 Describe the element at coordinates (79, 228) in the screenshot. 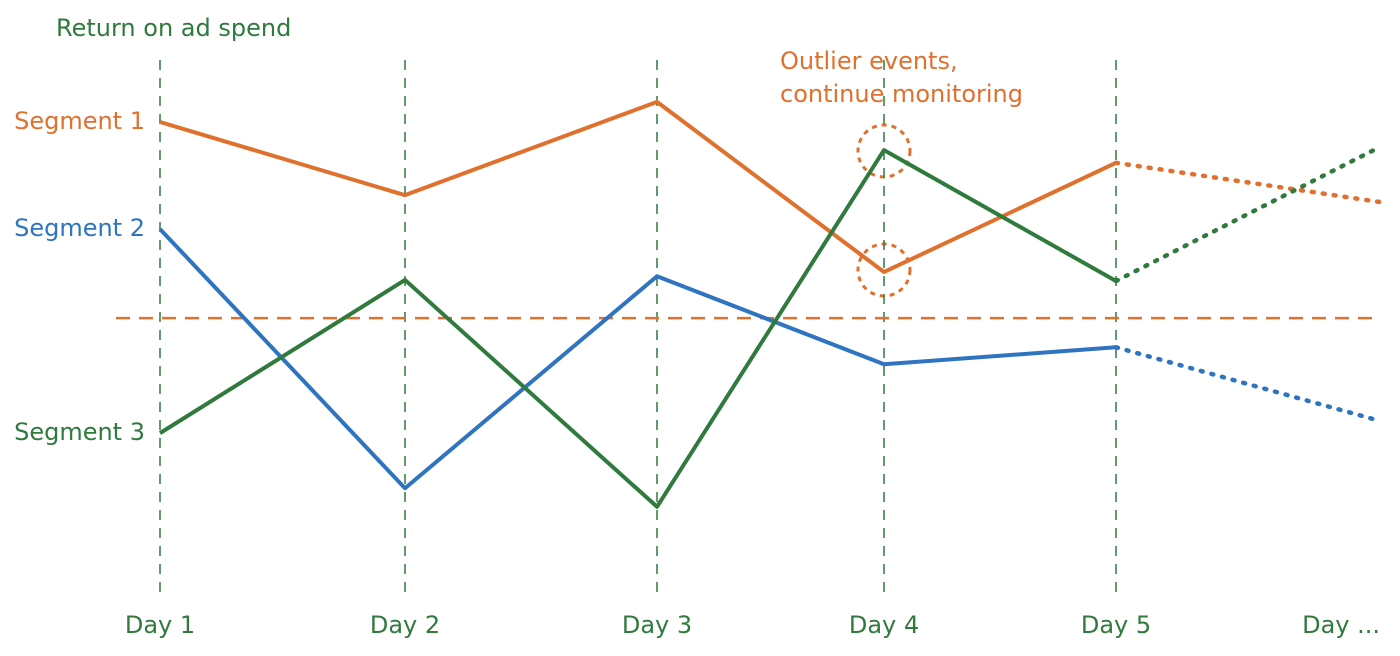

I see `series-label: Segment 2` at that location.